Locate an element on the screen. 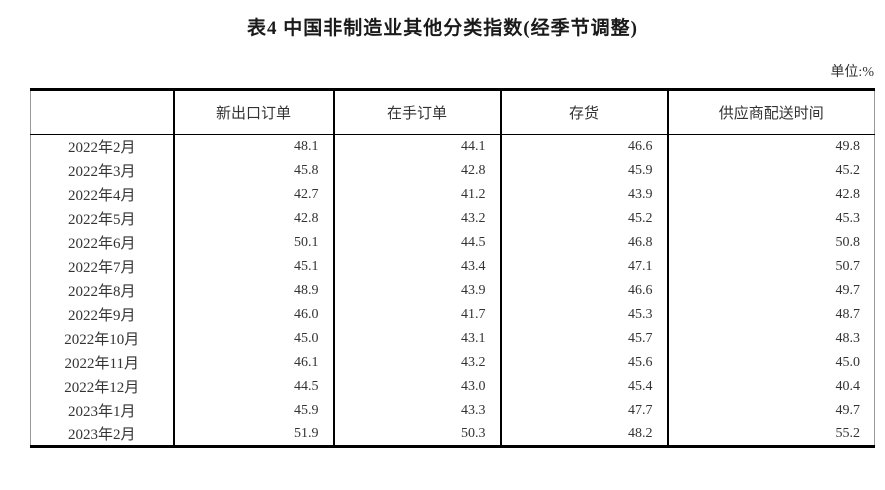  cell-value: 41.7 is located at coordinates (416, 314).